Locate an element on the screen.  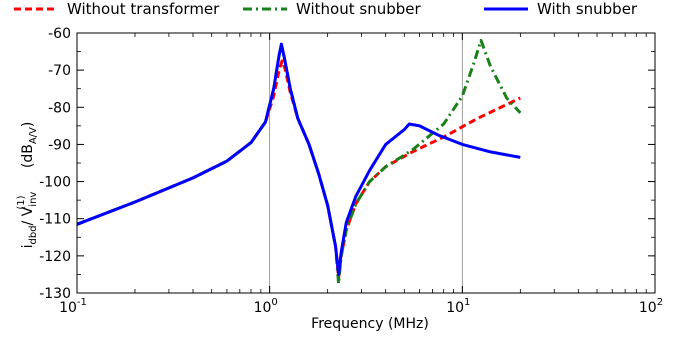
x-tick-label: 10⁻¹ is located at coordinates (73, 306).